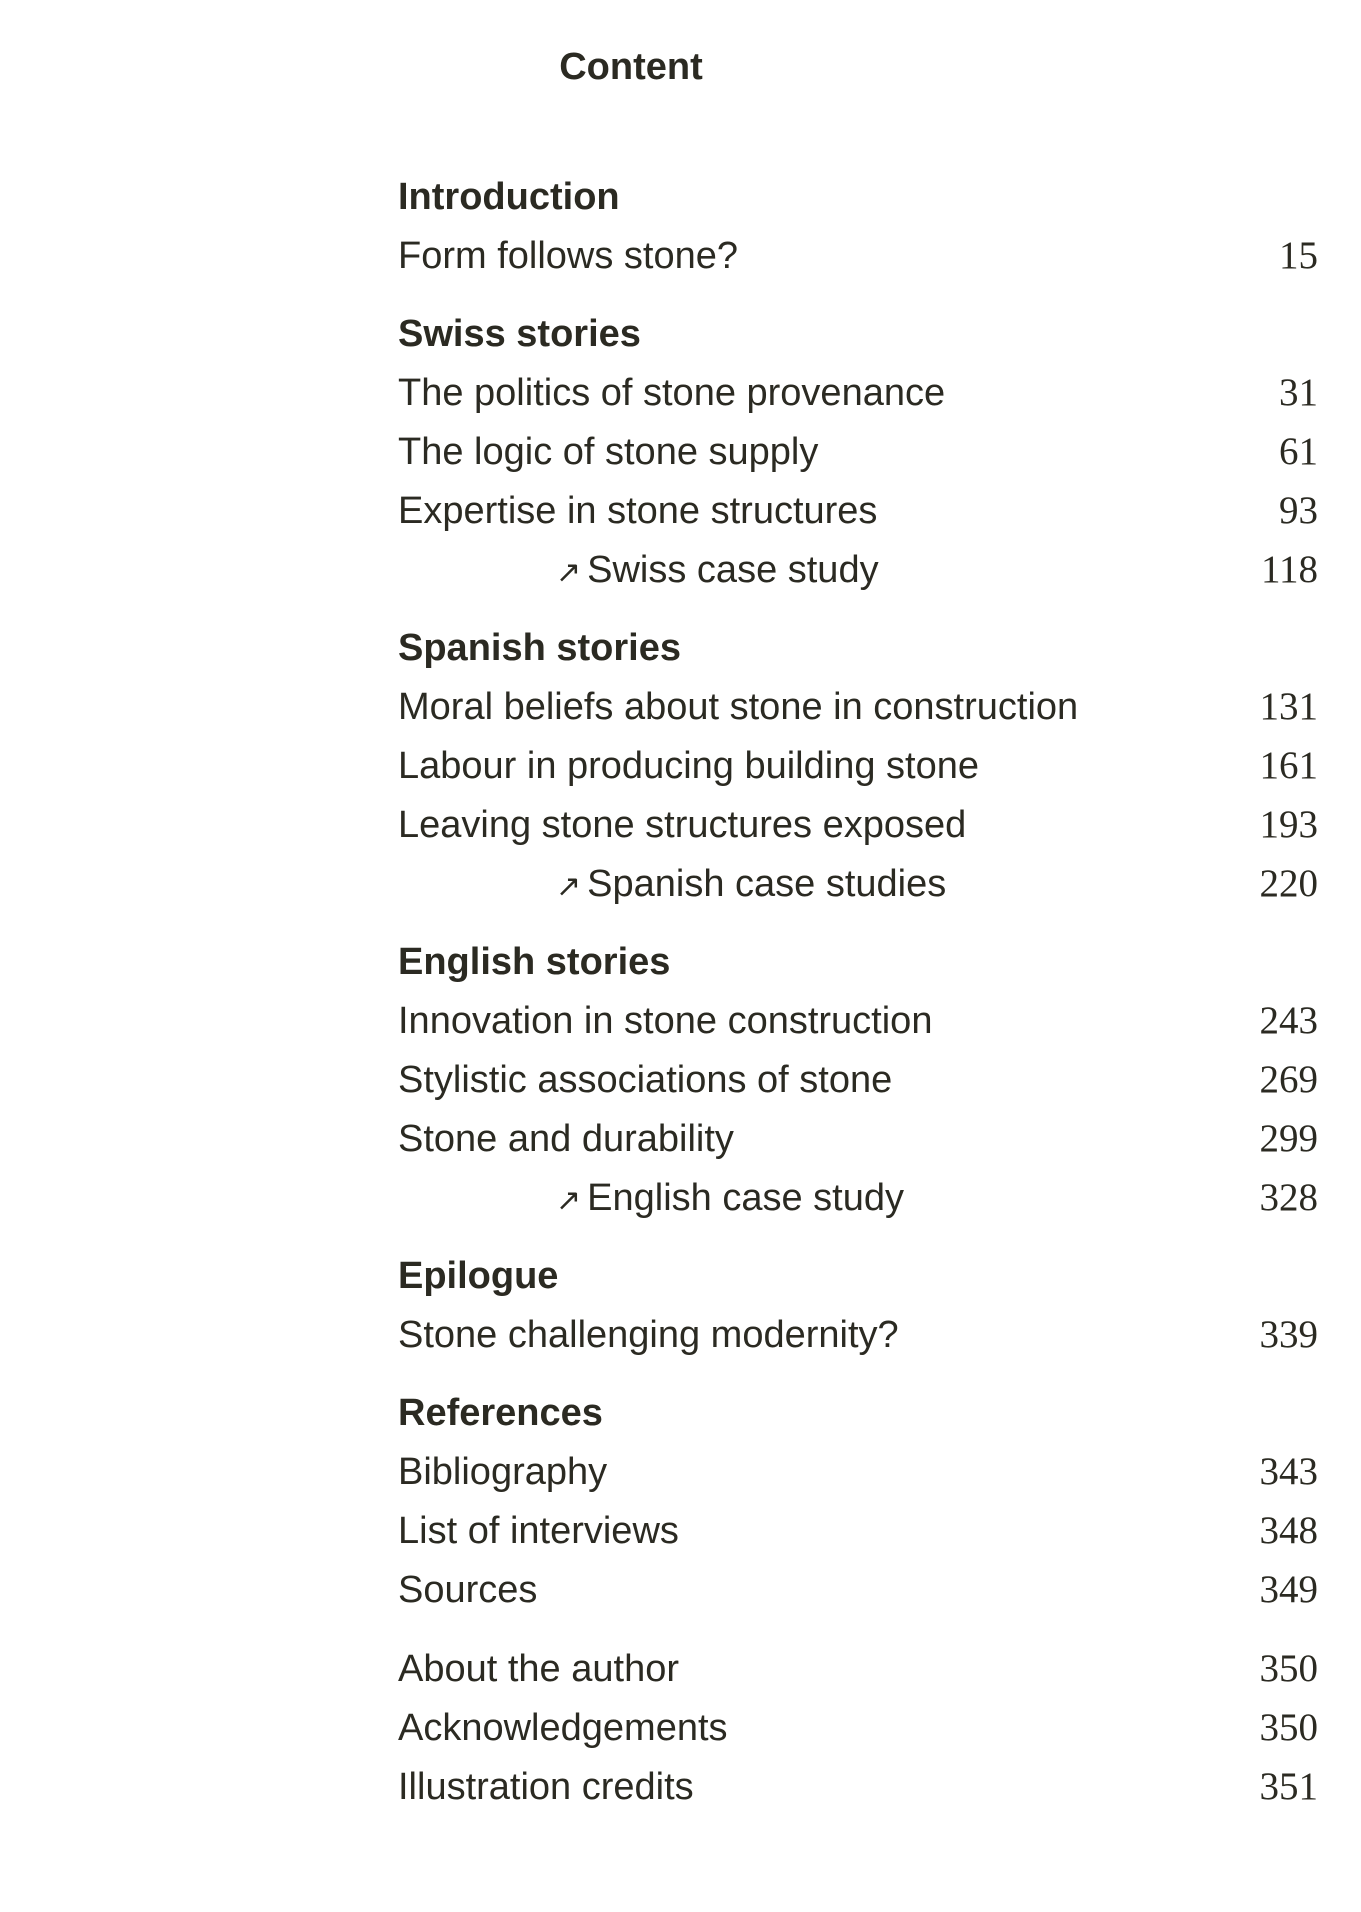 The height and width of the screenshot is (1912, 1361). I want to click on section-heading: Introduction, so click(509, 197).